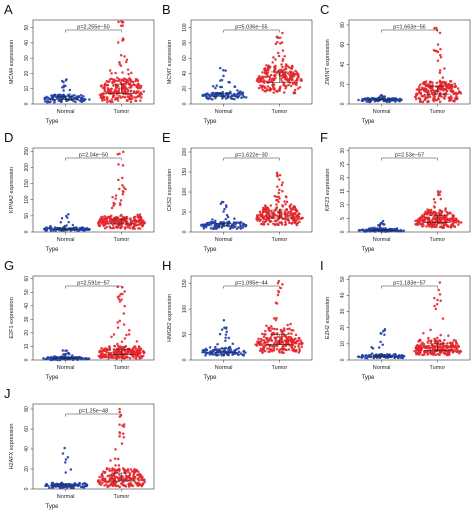  I want to click on y-tick-label: 100, so click(27, 199).